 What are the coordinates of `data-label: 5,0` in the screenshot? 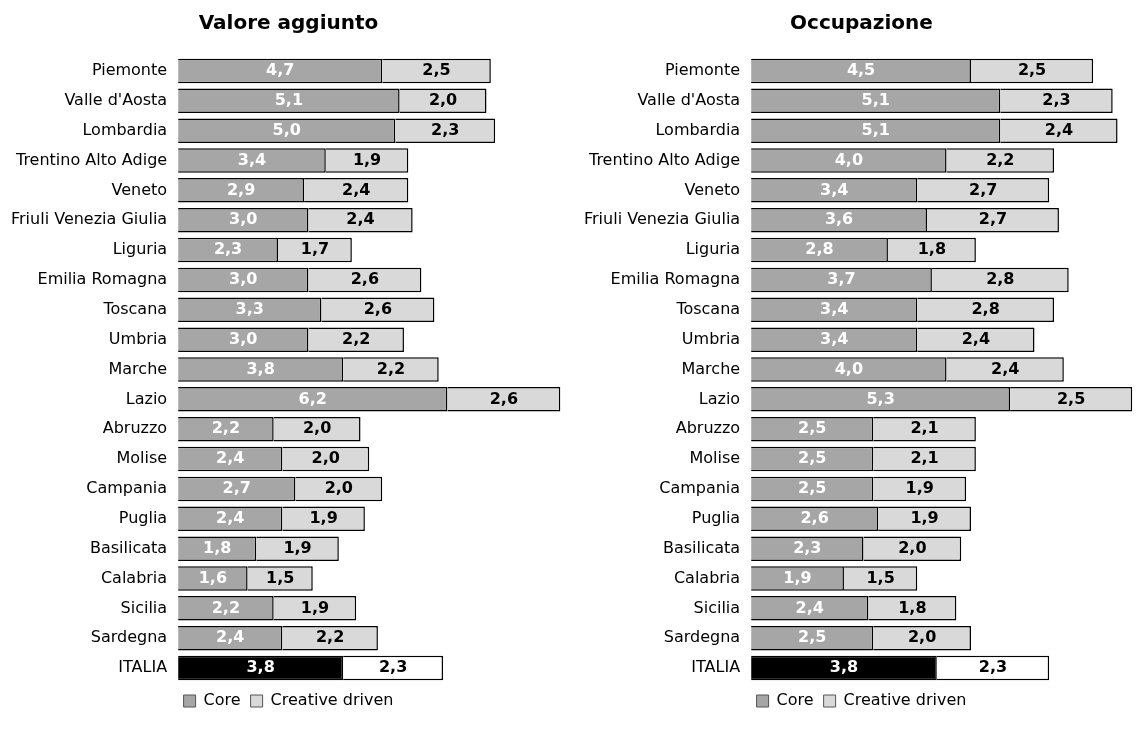 It's located at (286, 129).